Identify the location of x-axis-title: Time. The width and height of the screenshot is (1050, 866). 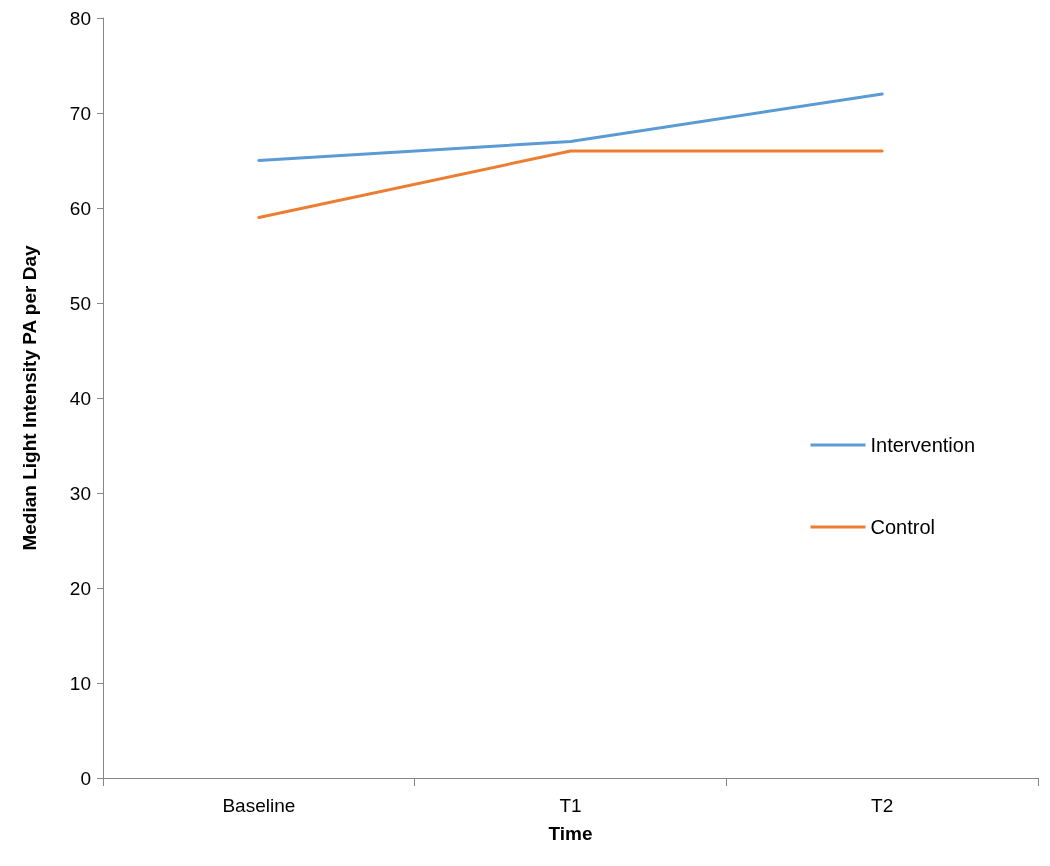
(570, 833).